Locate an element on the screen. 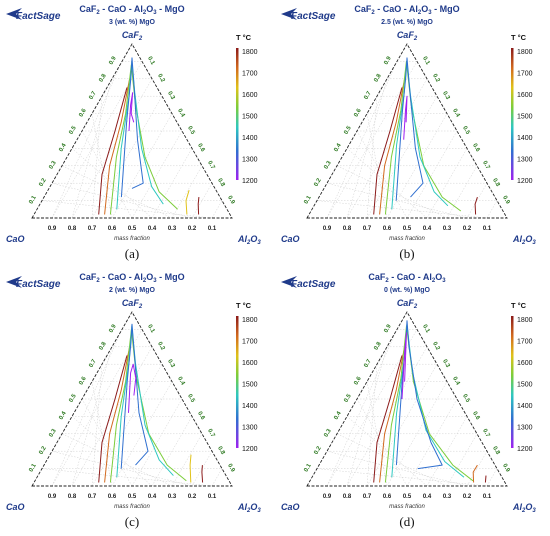 The image size is (550, 536). panel-subtitle: 2.5 (wt. %) MgO is located at coordinates (407, 22).